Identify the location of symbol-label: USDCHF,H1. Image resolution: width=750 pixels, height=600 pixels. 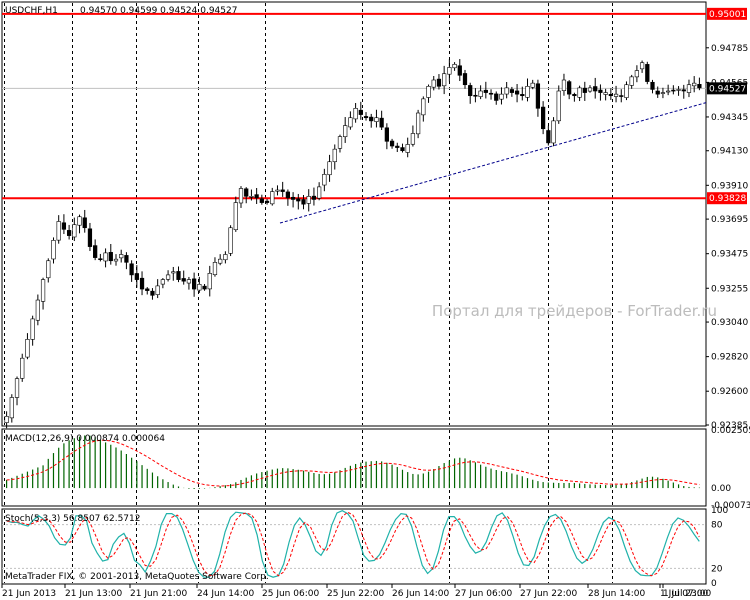
(31, 11).